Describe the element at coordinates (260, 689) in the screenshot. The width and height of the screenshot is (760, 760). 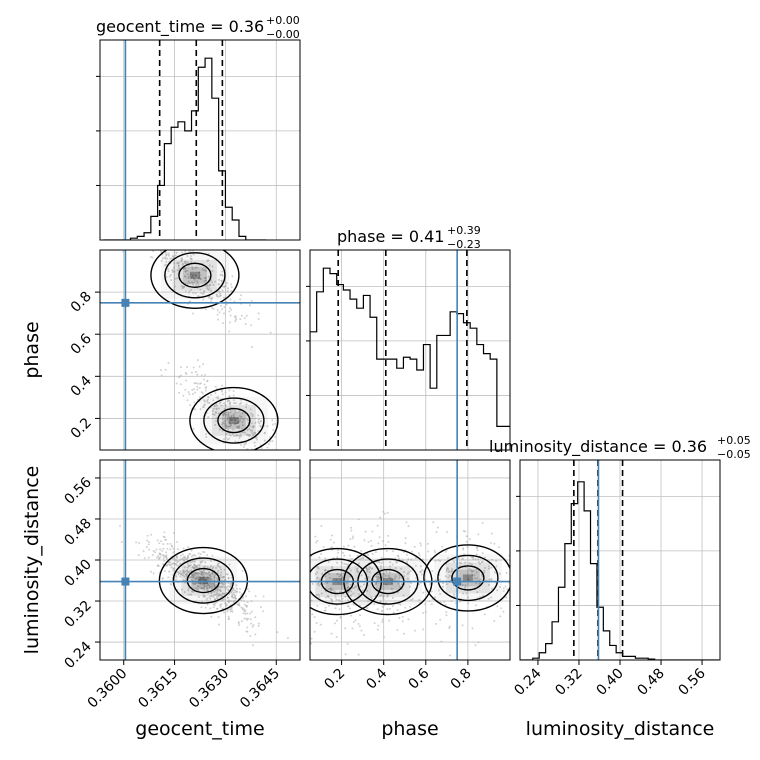
I see `x-tick-label: 0.3645` at that location.